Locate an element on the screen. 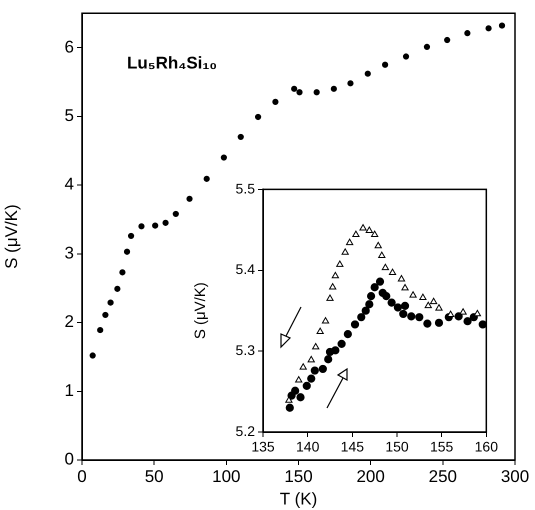 The width and height of the screenshot is (535, 510). x-axis-title: T (K) is located at coordinates (299, 498).